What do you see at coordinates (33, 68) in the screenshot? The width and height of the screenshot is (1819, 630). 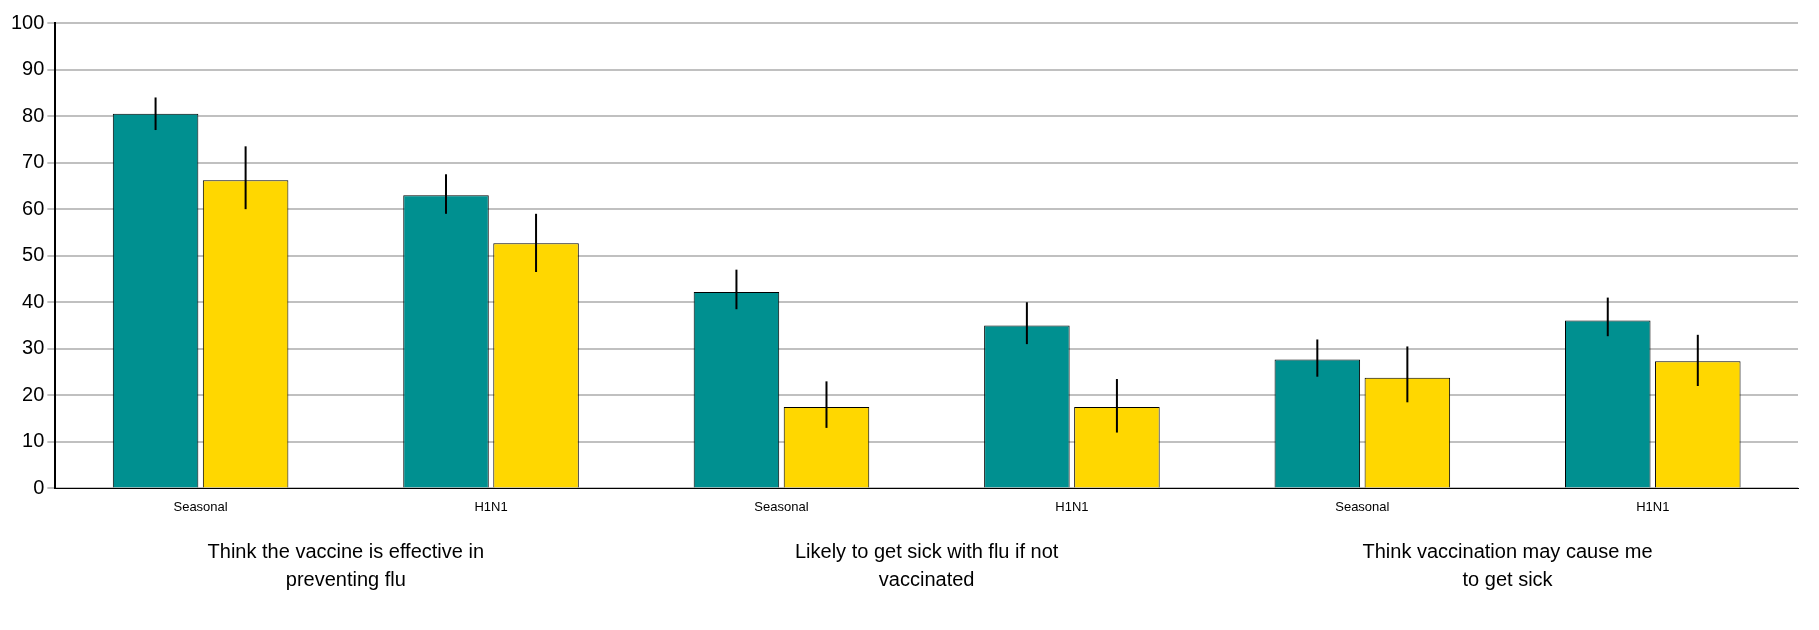 I see `y-tick-label: 90` at bounding box center [33, 68].